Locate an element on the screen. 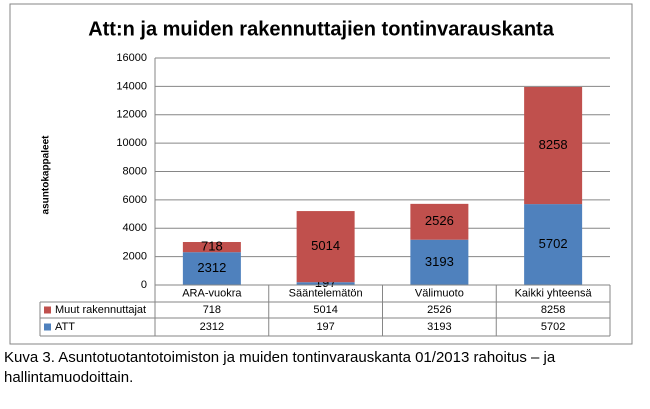 The width and height of the screenshot is (650, 409). x-tick-label: Kaikki yhteensä is located at coordinates (554, 293).